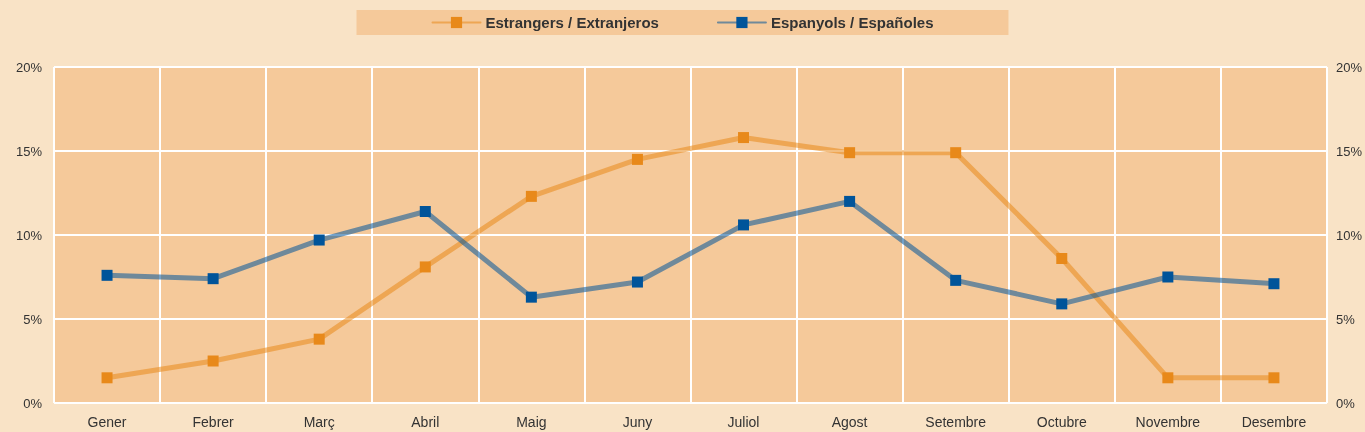  I want to click on x-tick-label: Octubre, so click(1061, 422).